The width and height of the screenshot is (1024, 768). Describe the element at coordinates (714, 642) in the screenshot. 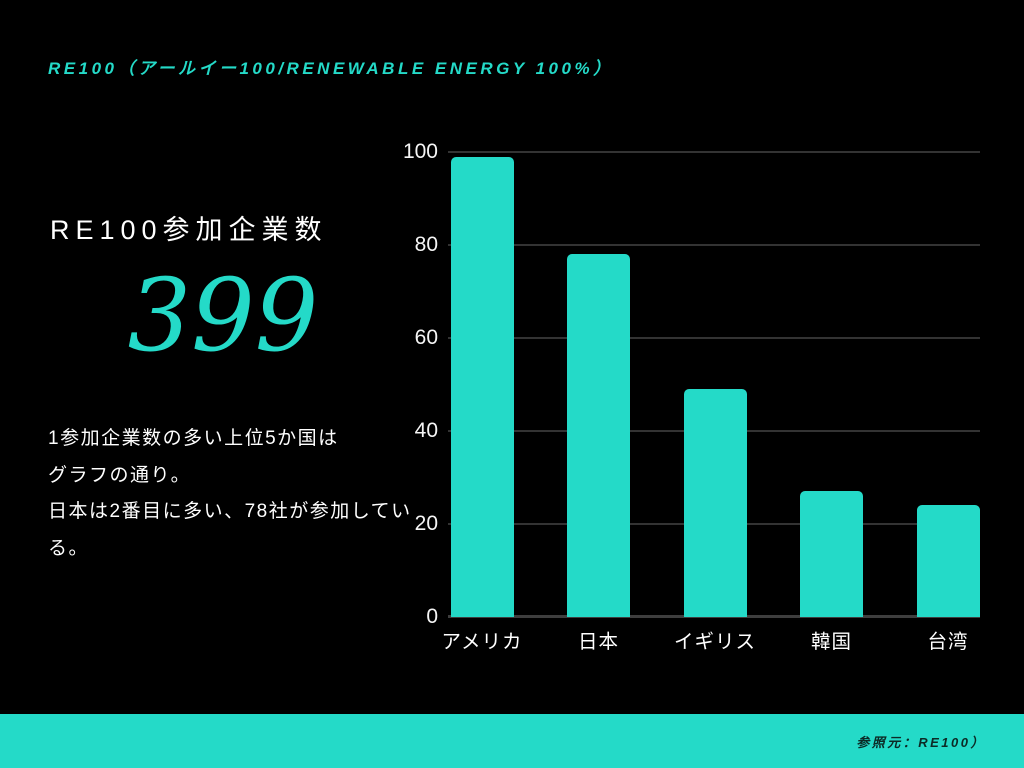

I see `x-tick-label: イギリス` at that location.